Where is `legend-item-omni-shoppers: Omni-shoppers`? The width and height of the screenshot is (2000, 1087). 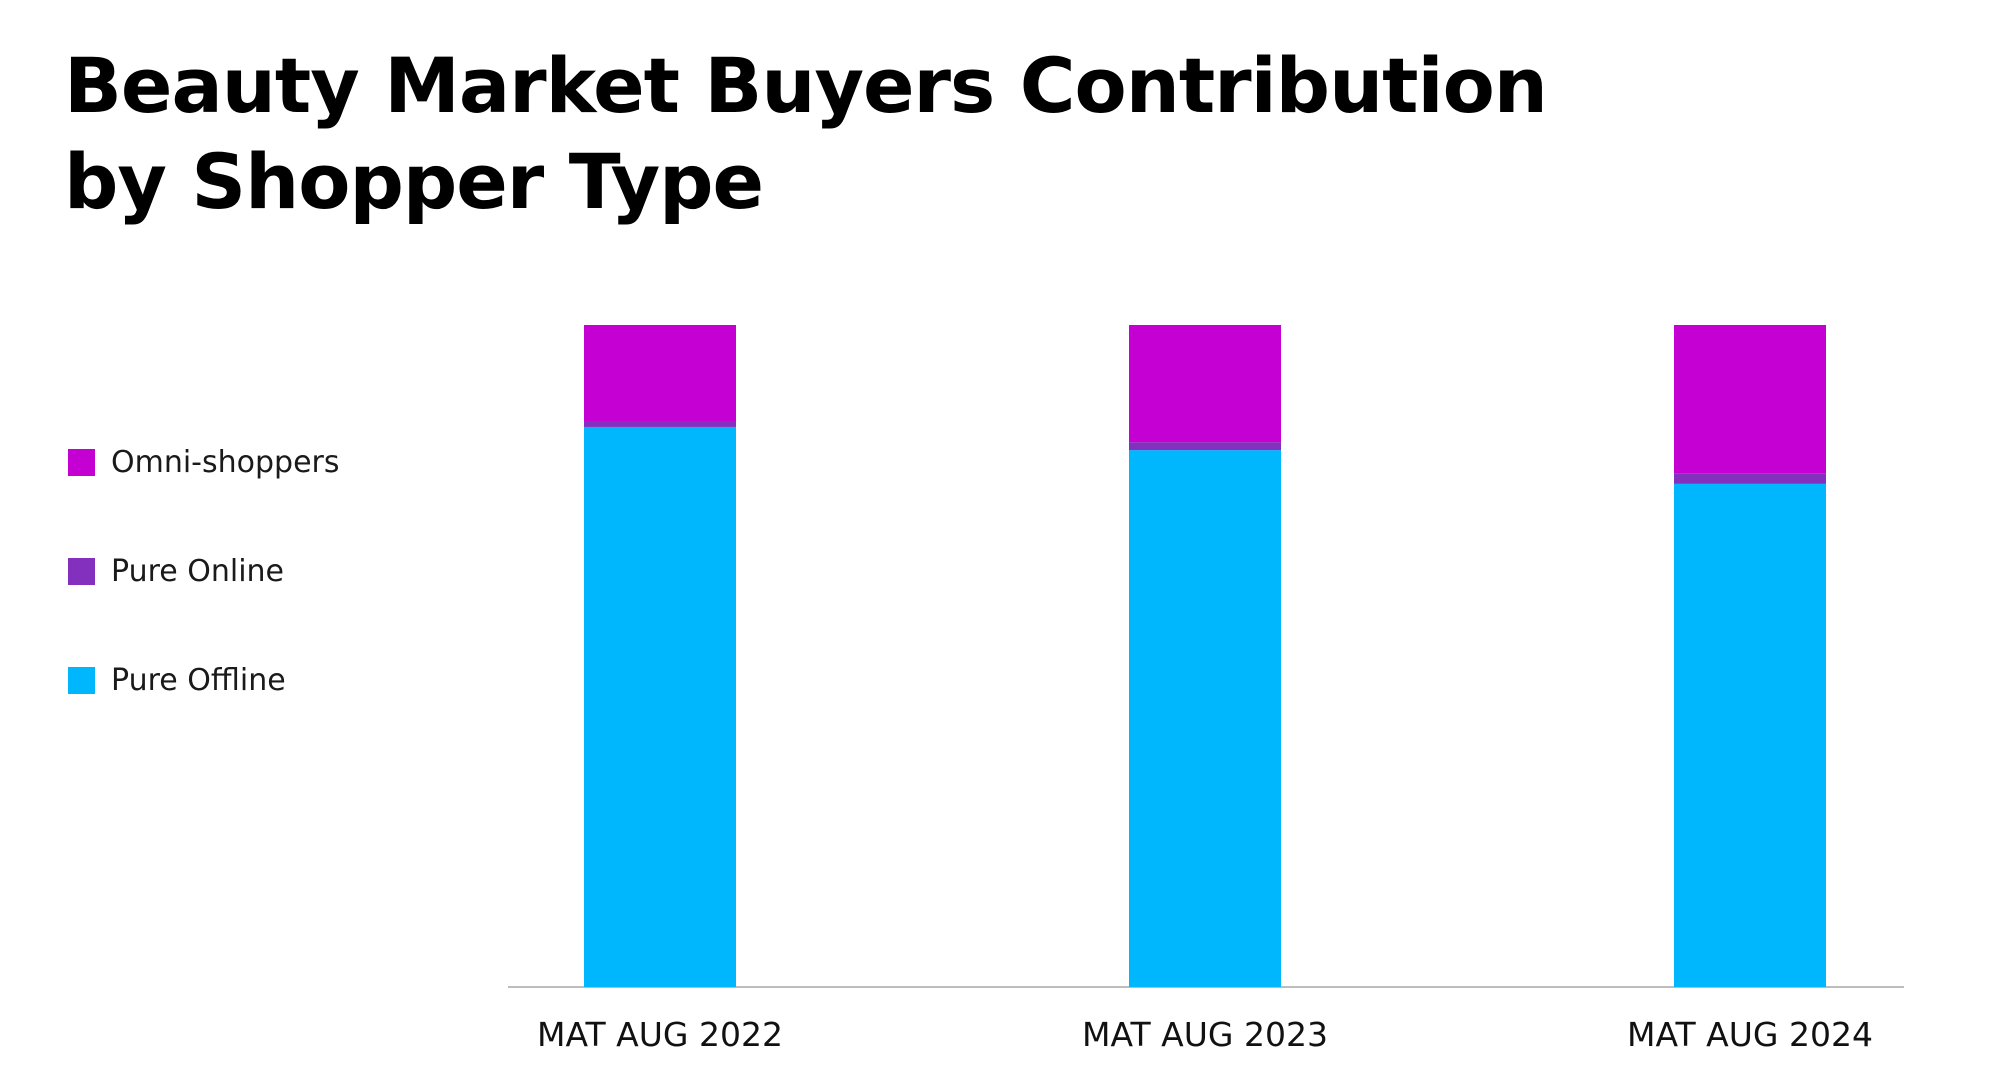
legend-item-omni-shoppers: Omni-shoppers is located at coordinates (204, 462).